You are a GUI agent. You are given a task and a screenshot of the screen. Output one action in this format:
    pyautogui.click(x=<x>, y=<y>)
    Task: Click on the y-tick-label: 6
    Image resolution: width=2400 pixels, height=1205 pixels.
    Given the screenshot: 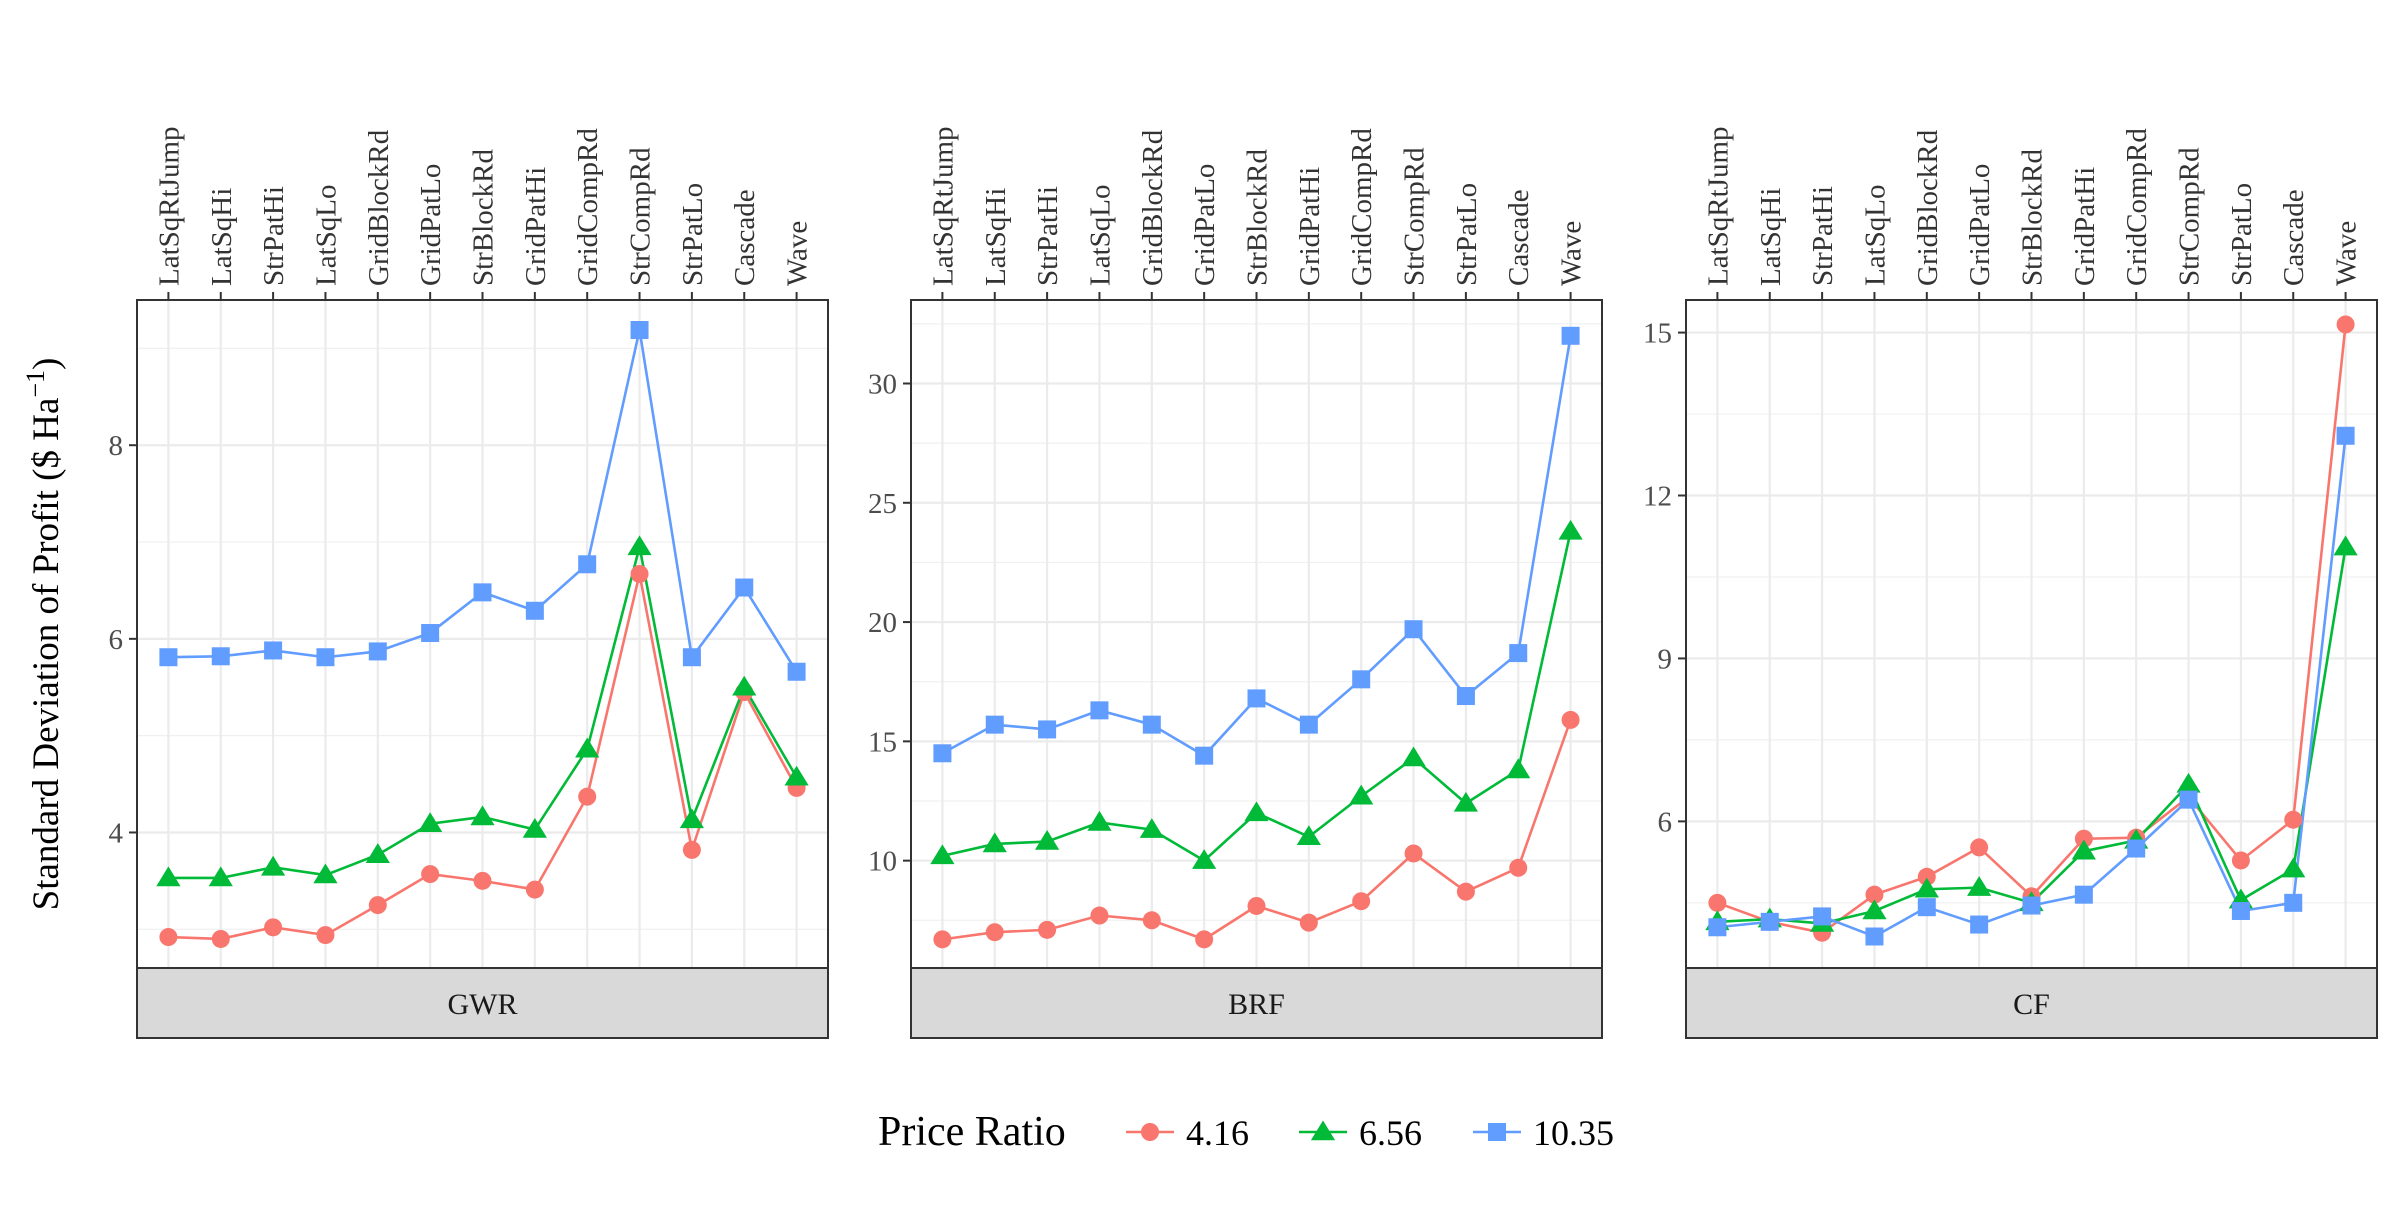 What is the action you would take?
    pyautogui.click(x=1665, y=822)
    